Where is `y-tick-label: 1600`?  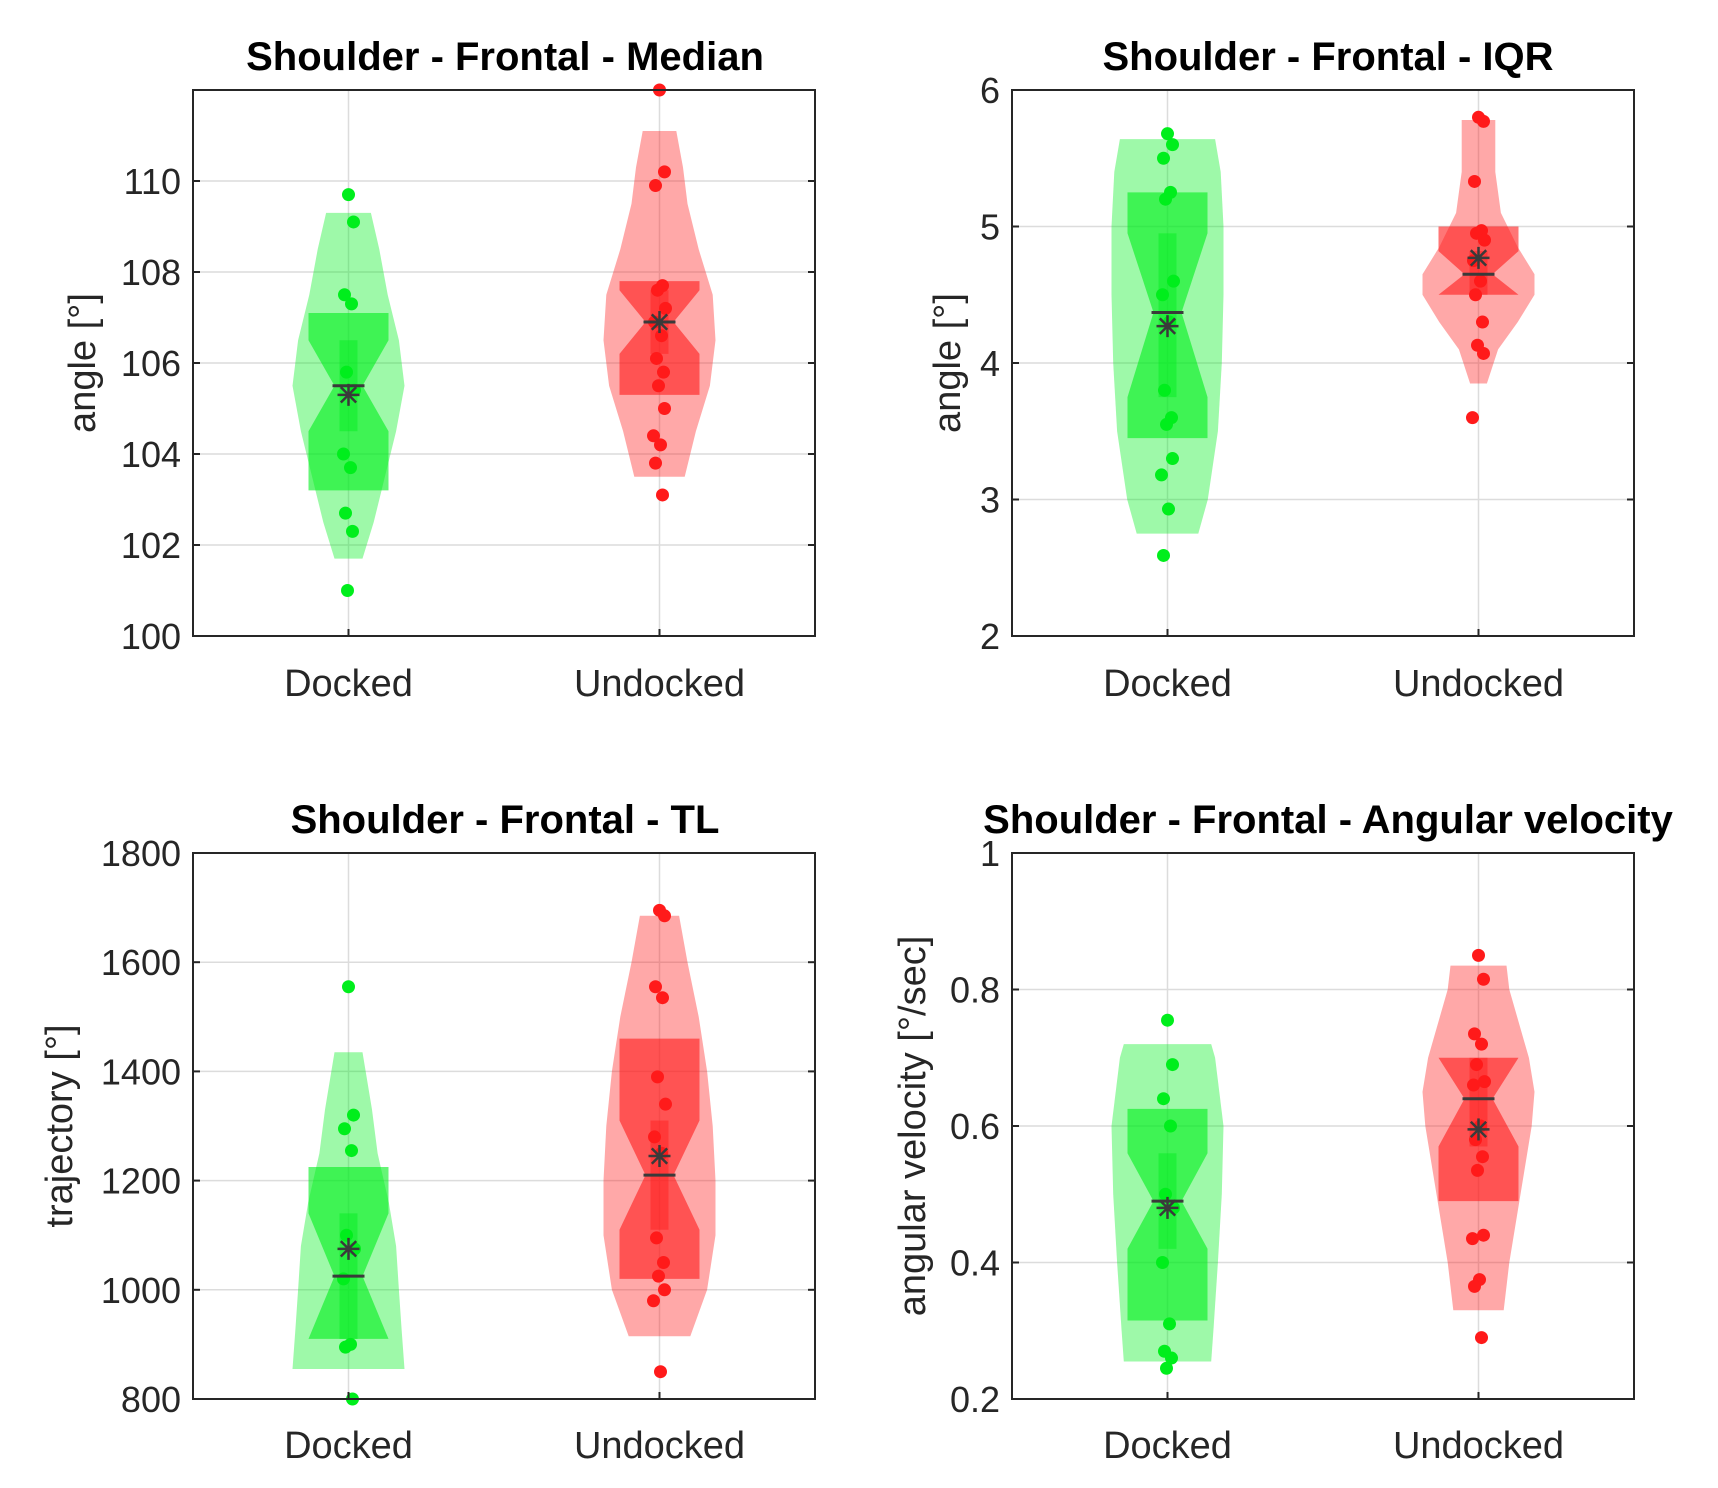
y-tick-label: 1600 is located at coordinates (141, 962).